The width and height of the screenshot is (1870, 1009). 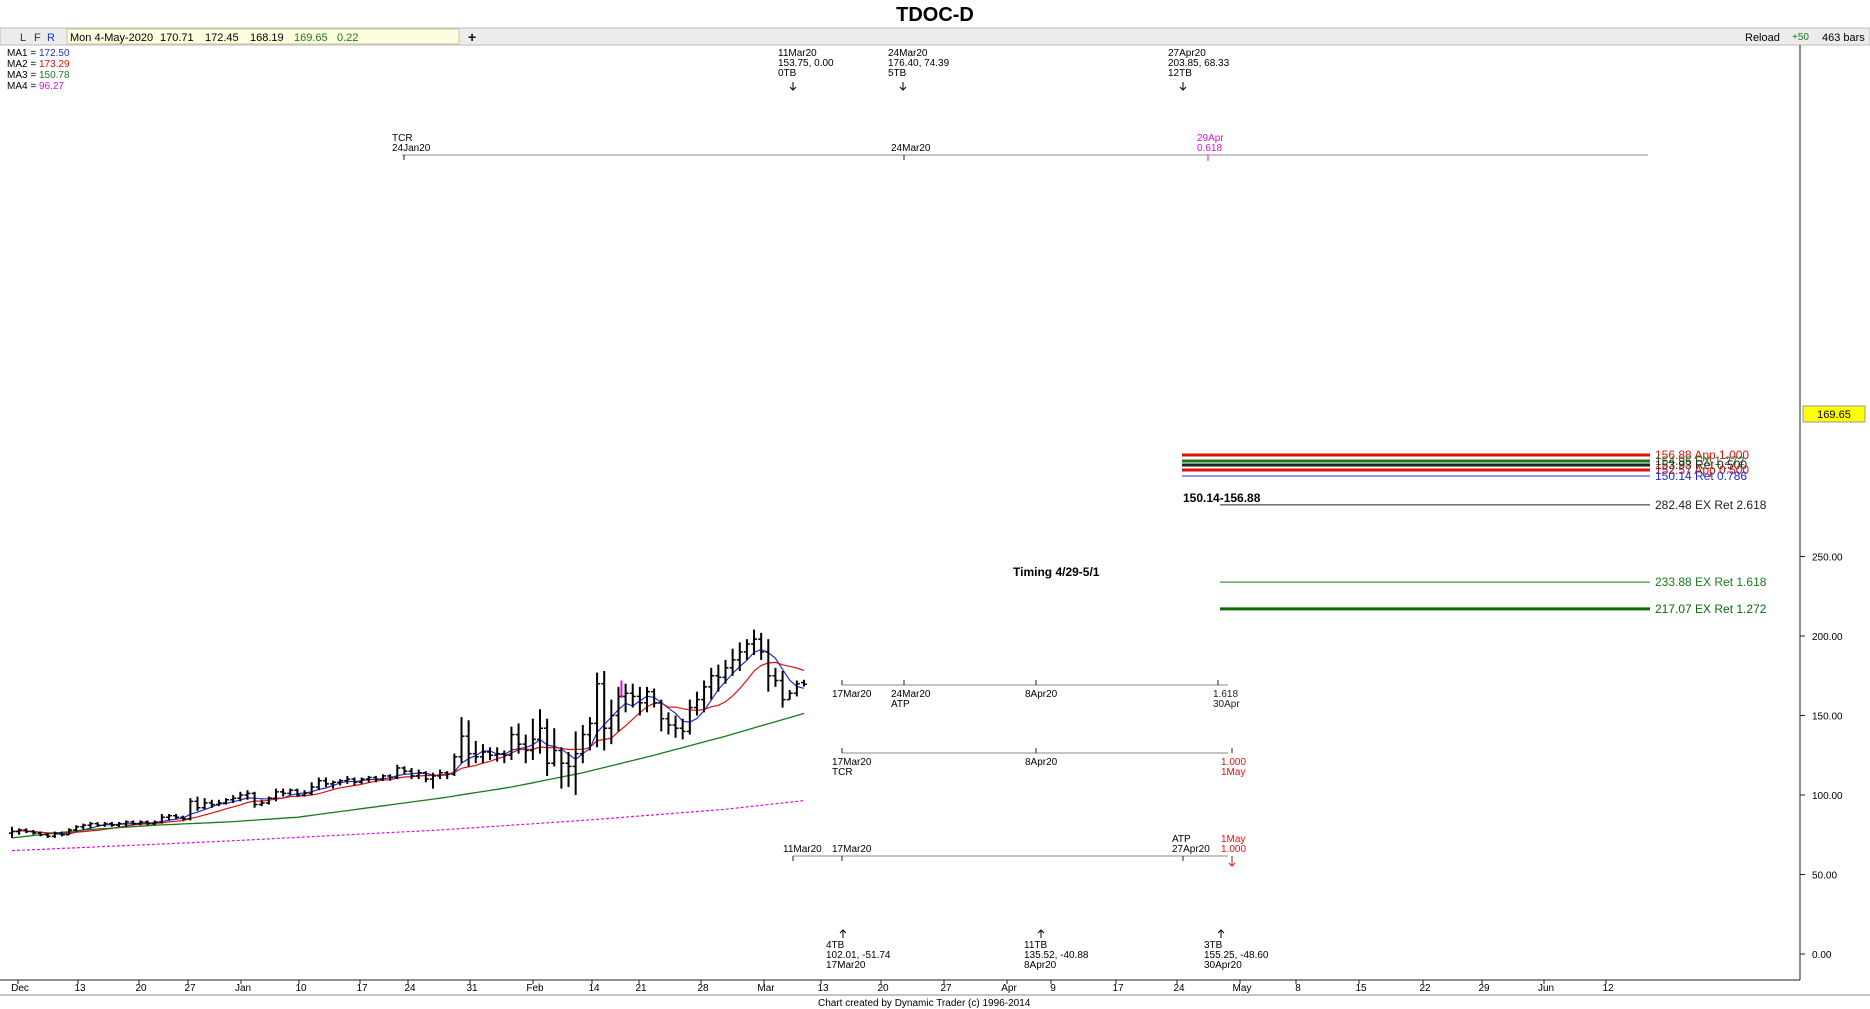 What do you see at coordinates (842, 772) in the screenshot?
I see `timing-label: TCR` at bounding box center [842, 772].